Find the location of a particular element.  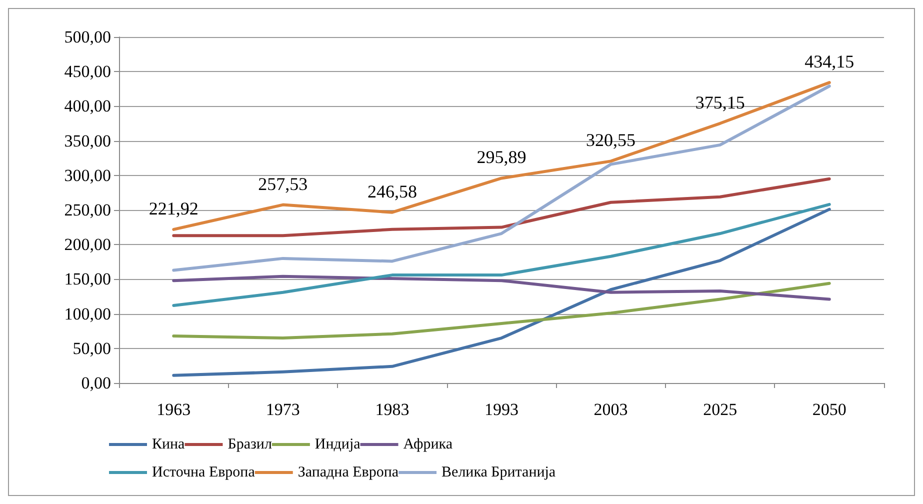

y-tick-label: 450,00 is located at coordinates (87, 72).